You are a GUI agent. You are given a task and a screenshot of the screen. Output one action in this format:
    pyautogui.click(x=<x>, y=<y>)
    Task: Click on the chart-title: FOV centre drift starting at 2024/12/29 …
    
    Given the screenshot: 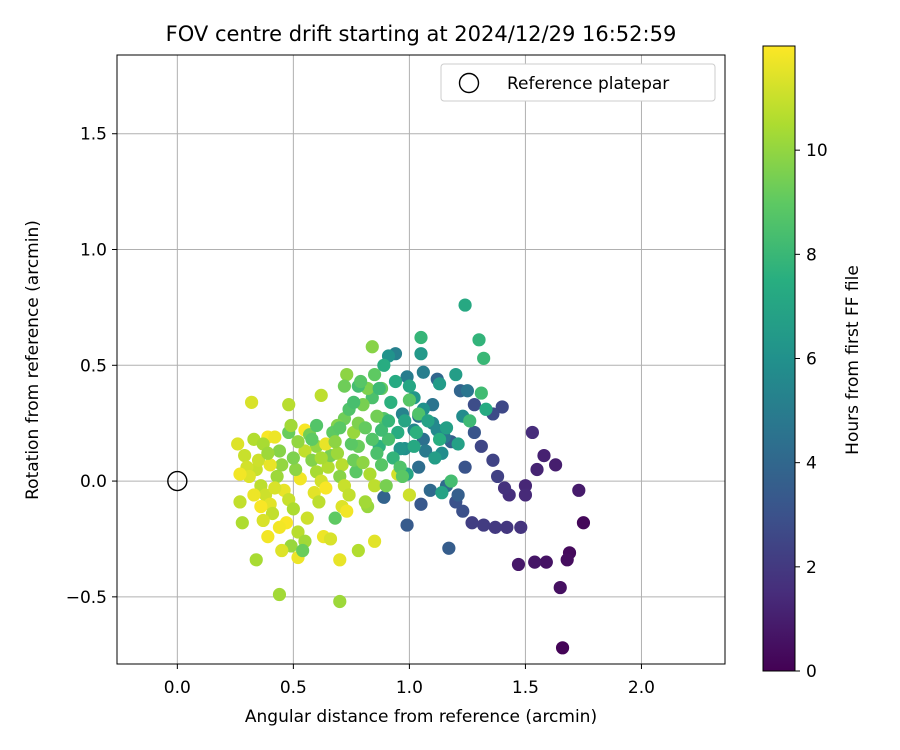 What is the action you would take?
    pyautogui.click(x=421, y=34)
    